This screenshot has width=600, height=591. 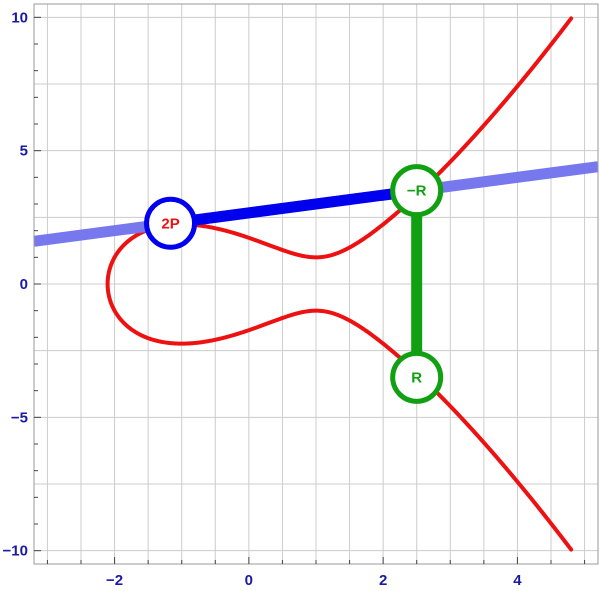 What do you see at coordinates (15, 551) in the screenshot?
I see `y-tick-label: −10` at bounding box center [15, 551].